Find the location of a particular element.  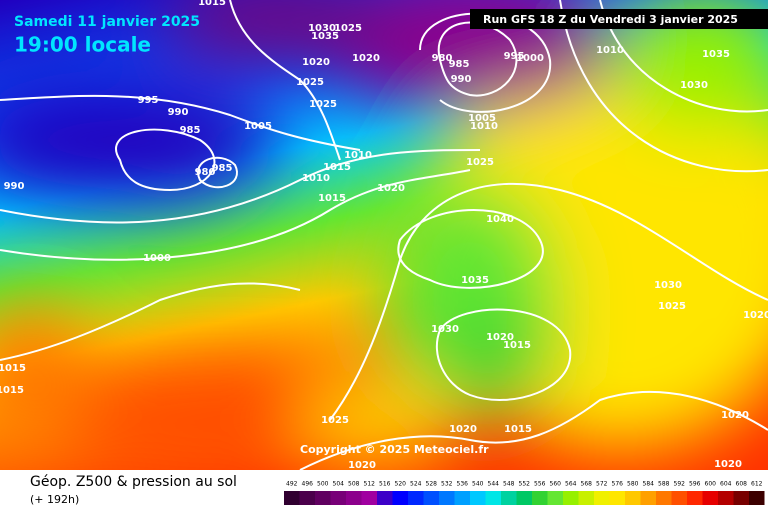

legend-value: 568 is located at coordinates (587, 484).